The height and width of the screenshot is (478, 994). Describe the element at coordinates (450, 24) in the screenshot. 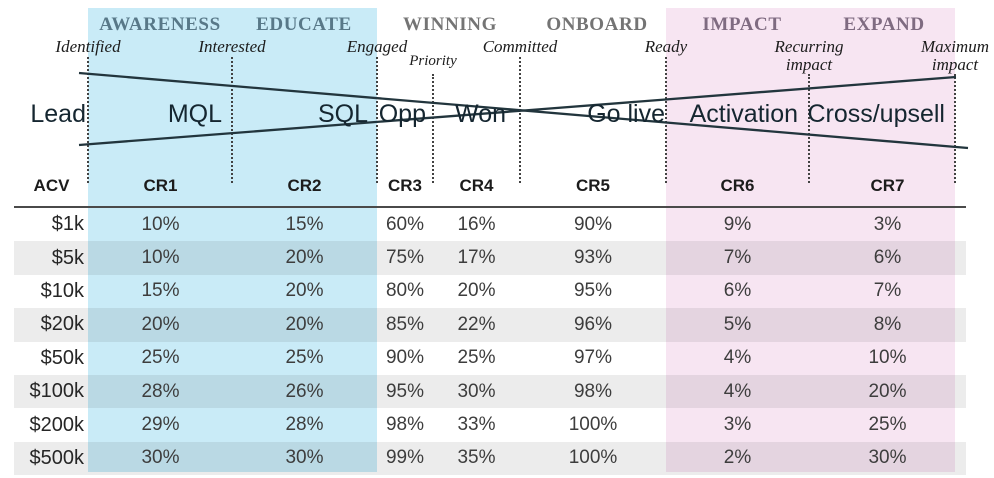

I see `phase-label-winning: WINNING` at that location.